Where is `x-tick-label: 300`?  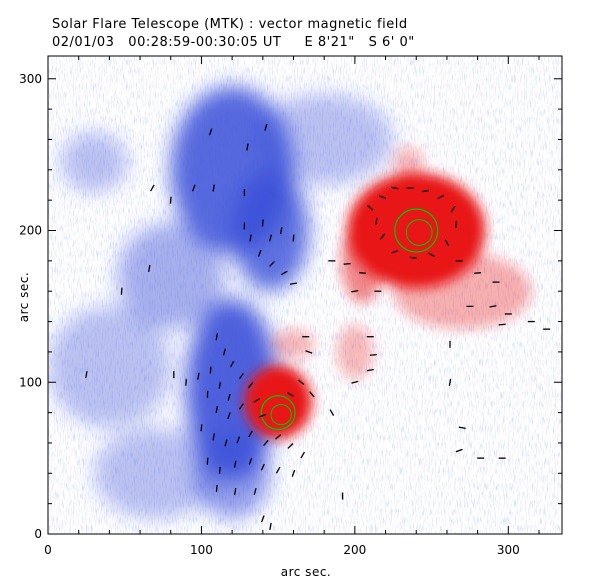
x-tick-label: 300 is located at coordinates (508, 550).